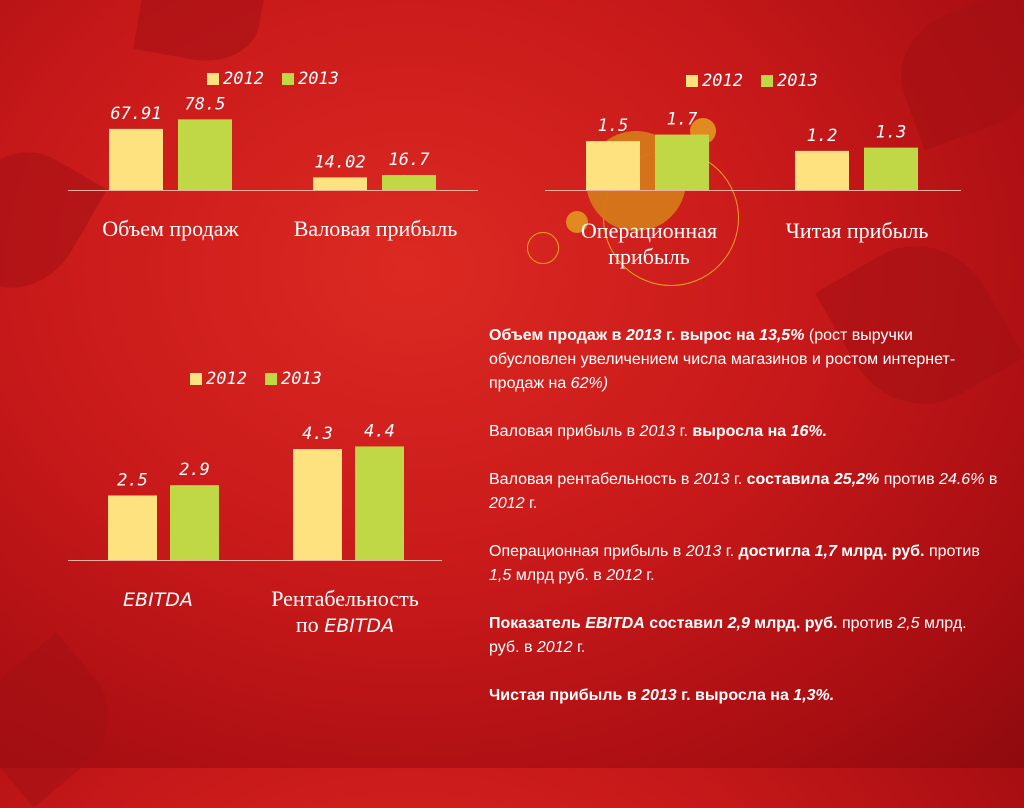 Image resolution: width=1024 pixels, height=808 pixels. I want to click on value-label-2013-1: 1.3, so click(891, 133).